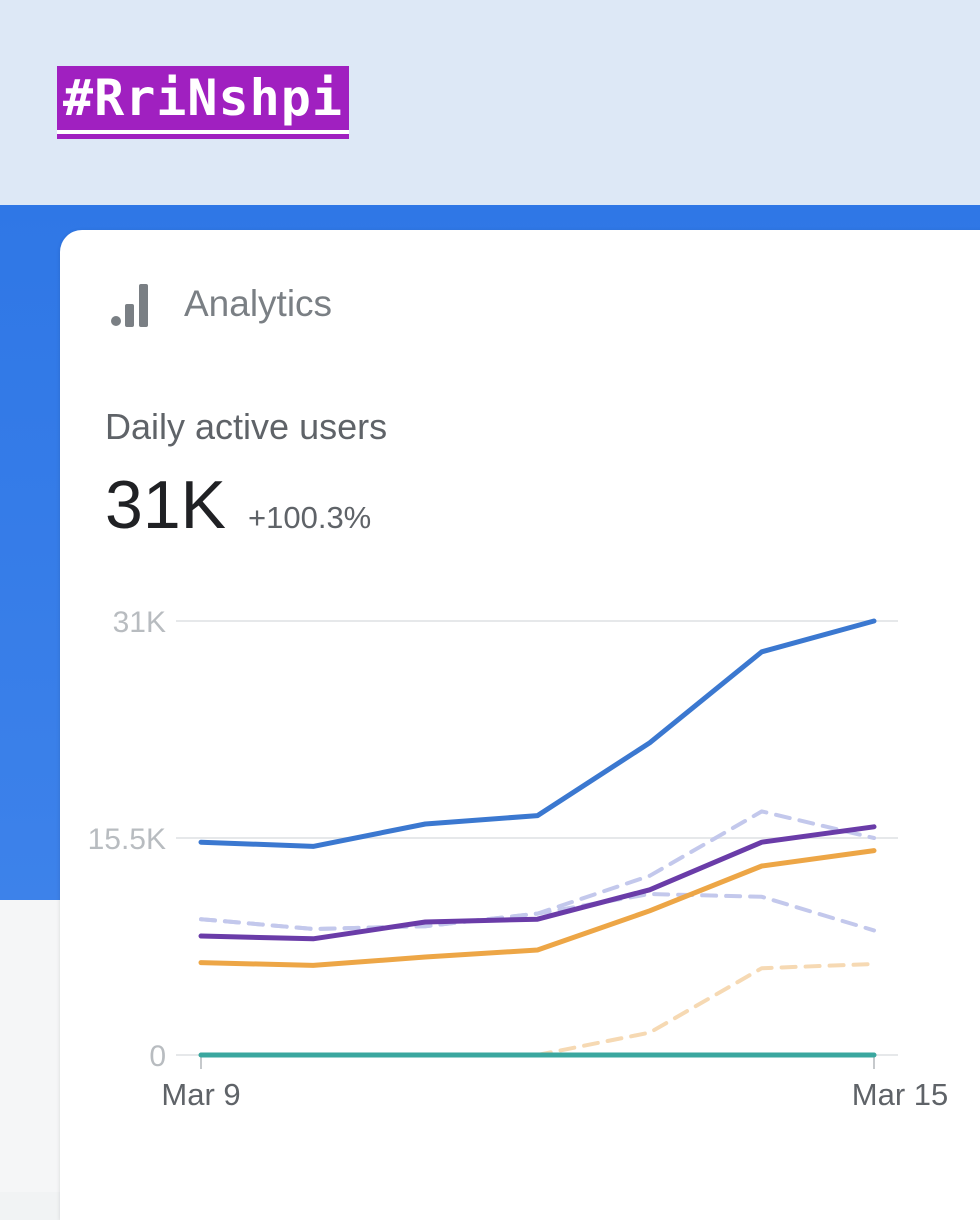  I want to click on metric-row: 31K +100.3%, so click(238, 505).